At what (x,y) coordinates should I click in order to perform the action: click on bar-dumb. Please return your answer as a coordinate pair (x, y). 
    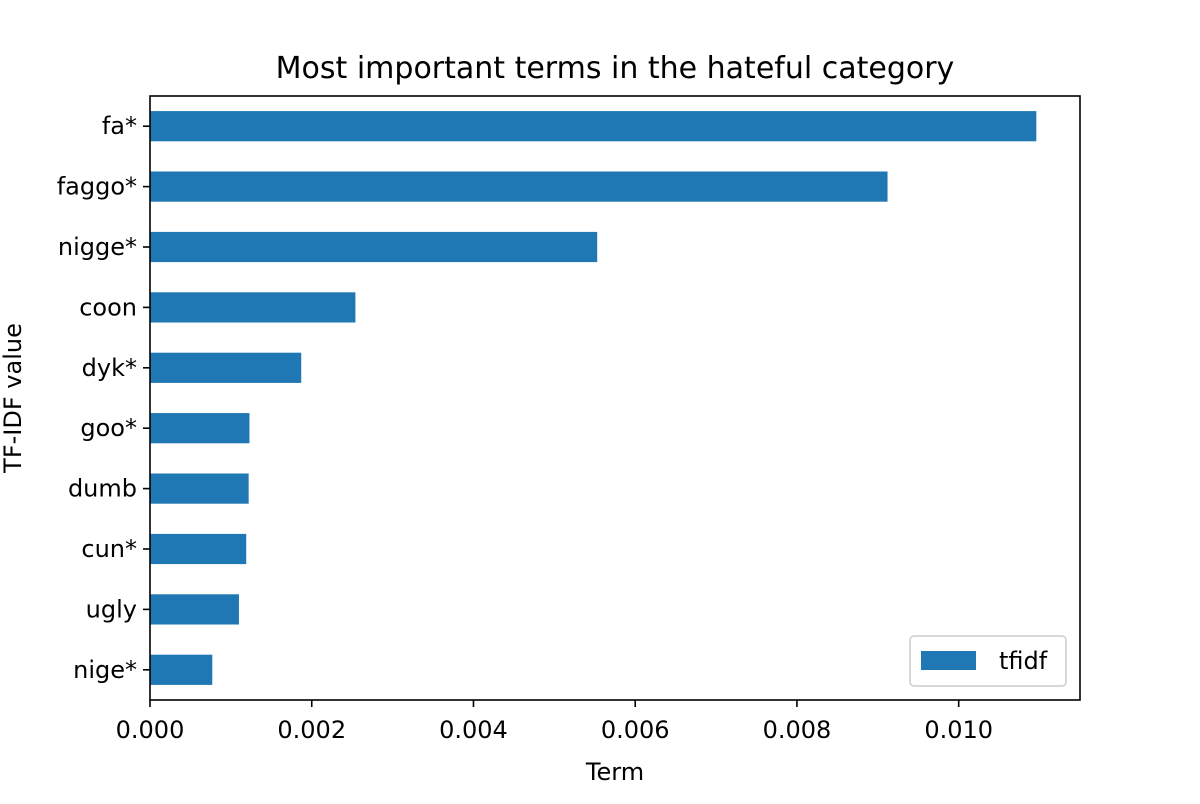
    Looking at the image, I should click on (199, 488).